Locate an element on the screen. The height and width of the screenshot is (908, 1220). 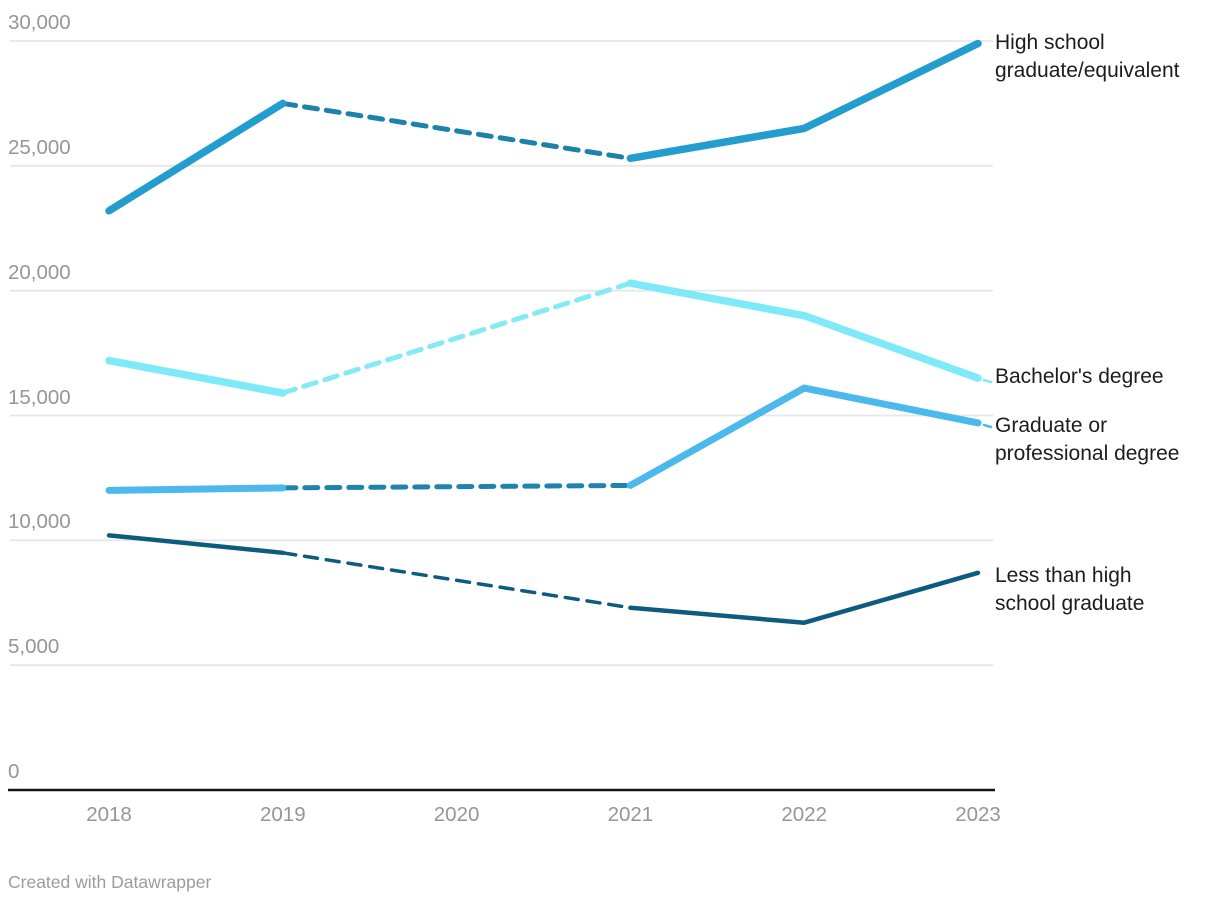
x-tick-label-2019: 2019 is located at coordinates (282, 814).